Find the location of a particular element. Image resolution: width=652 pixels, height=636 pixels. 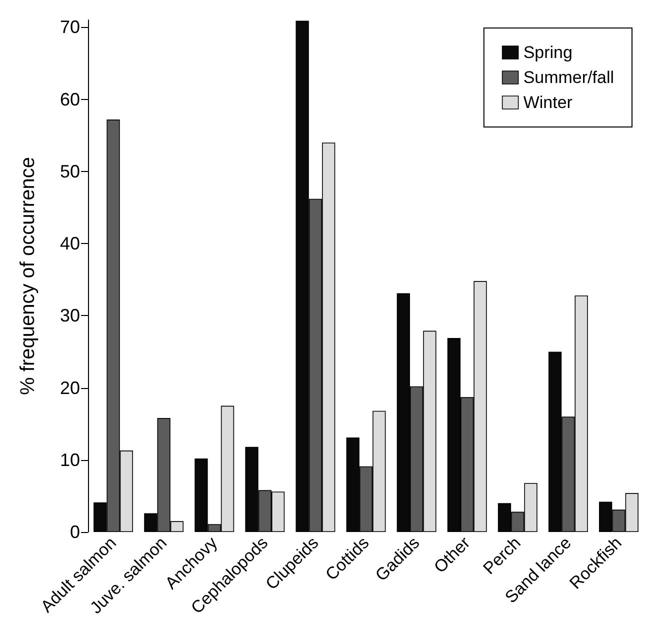

y-tick-label: 60 is located at coordinates (70, 99).